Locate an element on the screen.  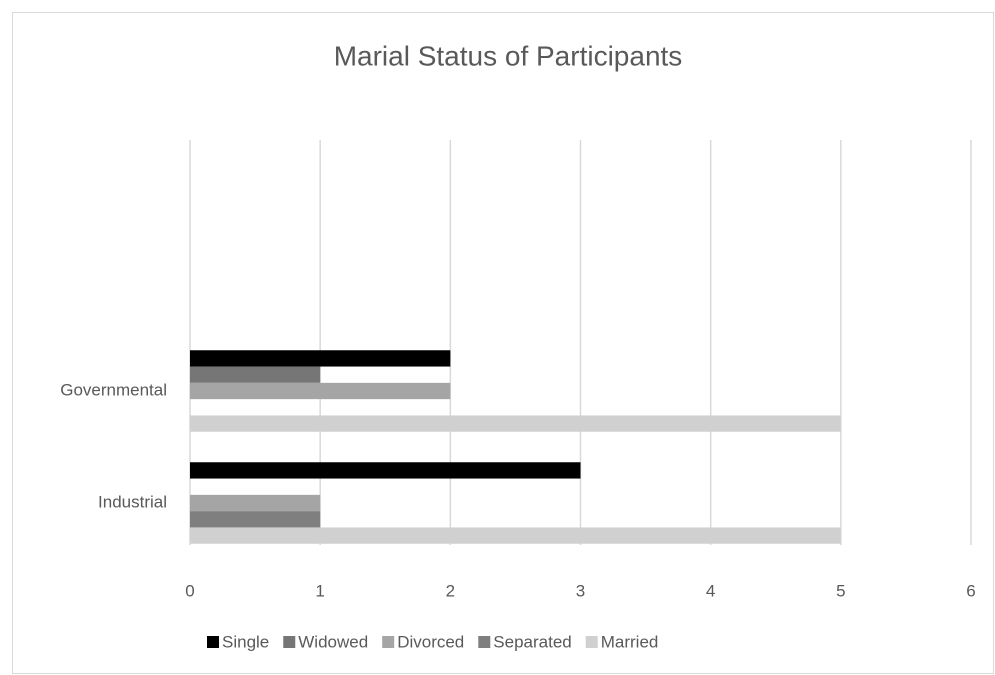
x-tick-label: 2 is located at coordinates (450, 590).